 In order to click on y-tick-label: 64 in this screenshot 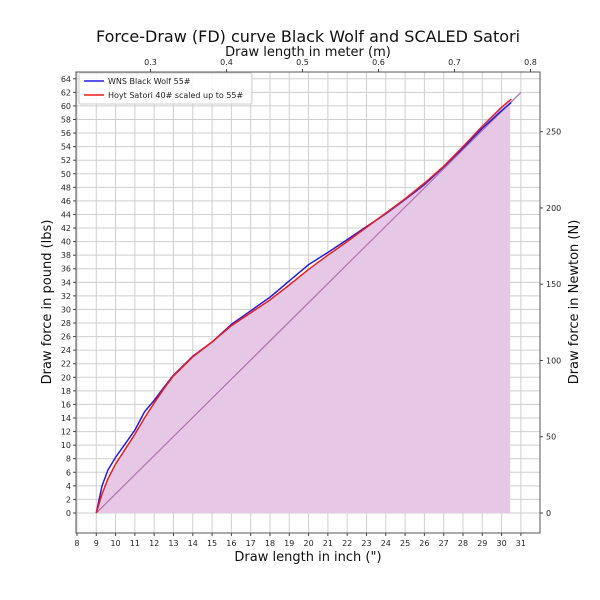, I will do `click(66, 79)`.